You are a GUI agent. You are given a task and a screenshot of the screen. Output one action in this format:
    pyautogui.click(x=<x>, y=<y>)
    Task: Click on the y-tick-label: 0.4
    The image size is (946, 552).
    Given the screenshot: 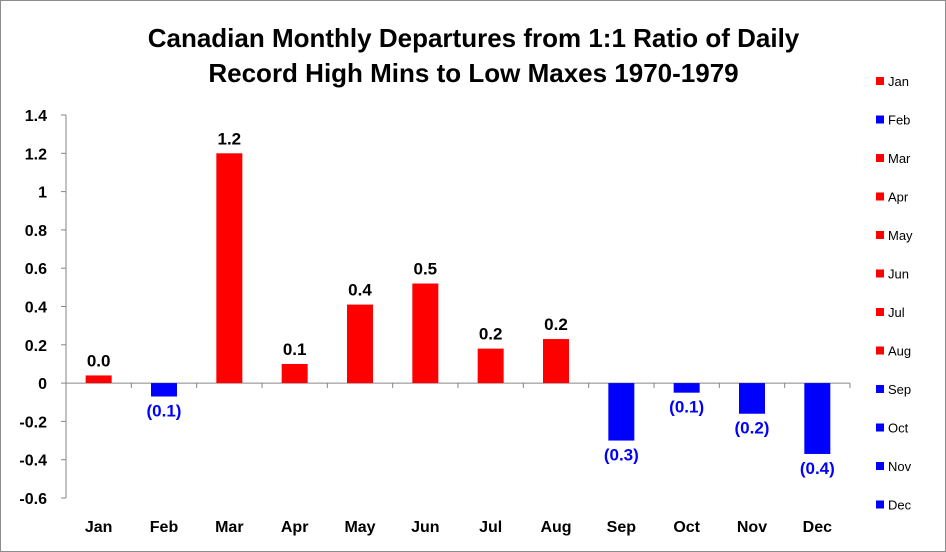 What is the action you would take?
    pyautogui.click(x=36, y=308)
    